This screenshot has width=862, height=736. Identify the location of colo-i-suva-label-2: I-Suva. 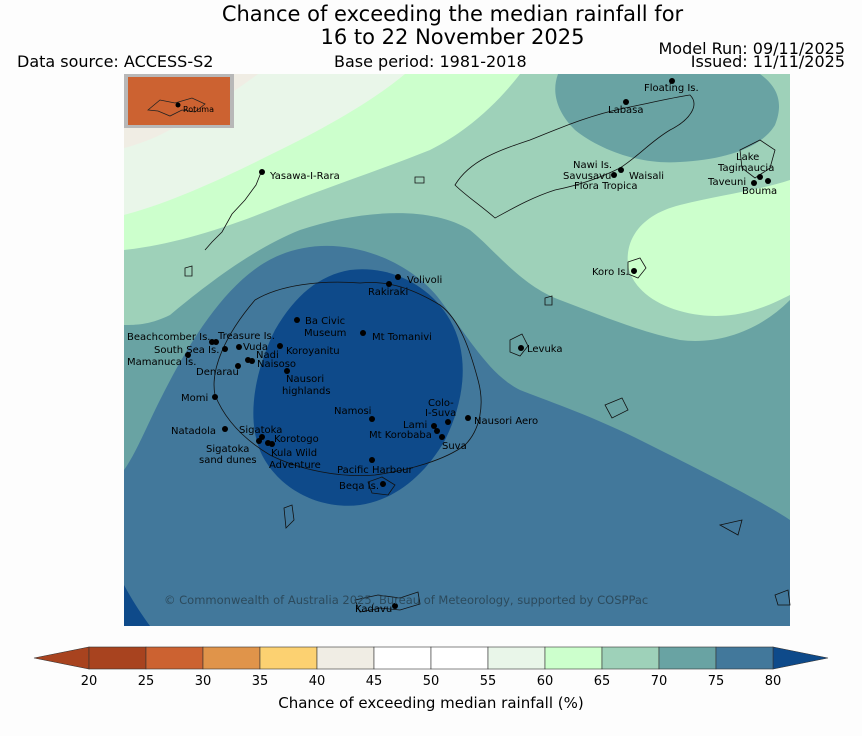
(440, 413).